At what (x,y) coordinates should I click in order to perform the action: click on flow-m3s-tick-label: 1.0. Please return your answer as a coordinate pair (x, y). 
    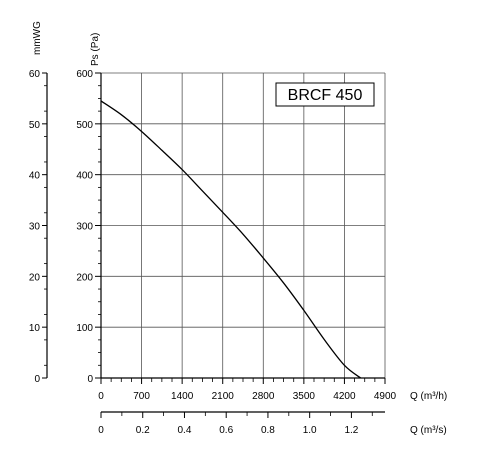
    Looking at the image, I should click on (310, 430).